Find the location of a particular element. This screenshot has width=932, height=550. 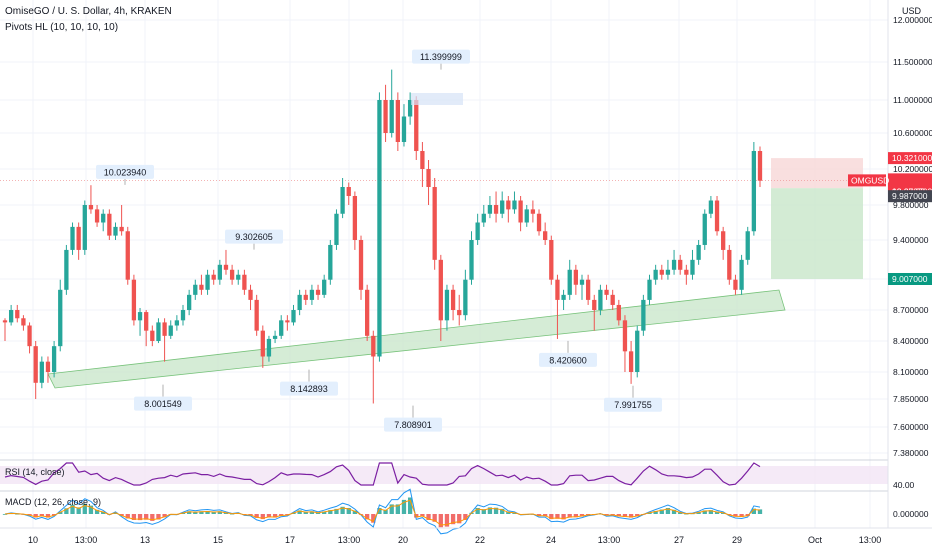

price-tick-label: 8.100000 is located at coordinates (911, 372).